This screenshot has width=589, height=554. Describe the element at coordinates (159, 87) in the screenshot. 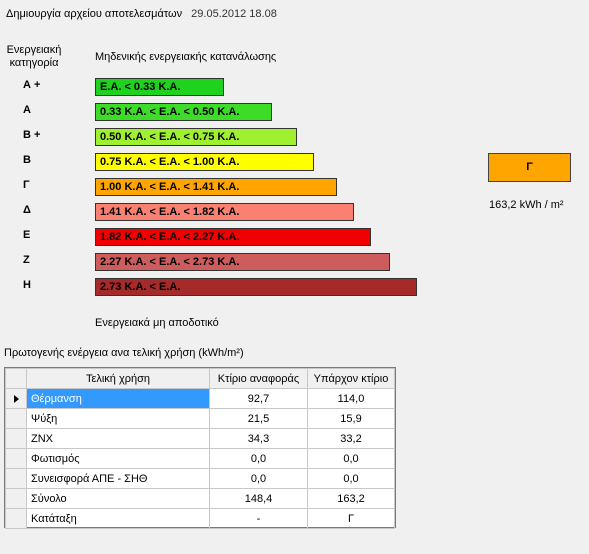

I see `energy-bar-a-plus: Ε.Α. < 0.33 Κ.Α.` at that location.